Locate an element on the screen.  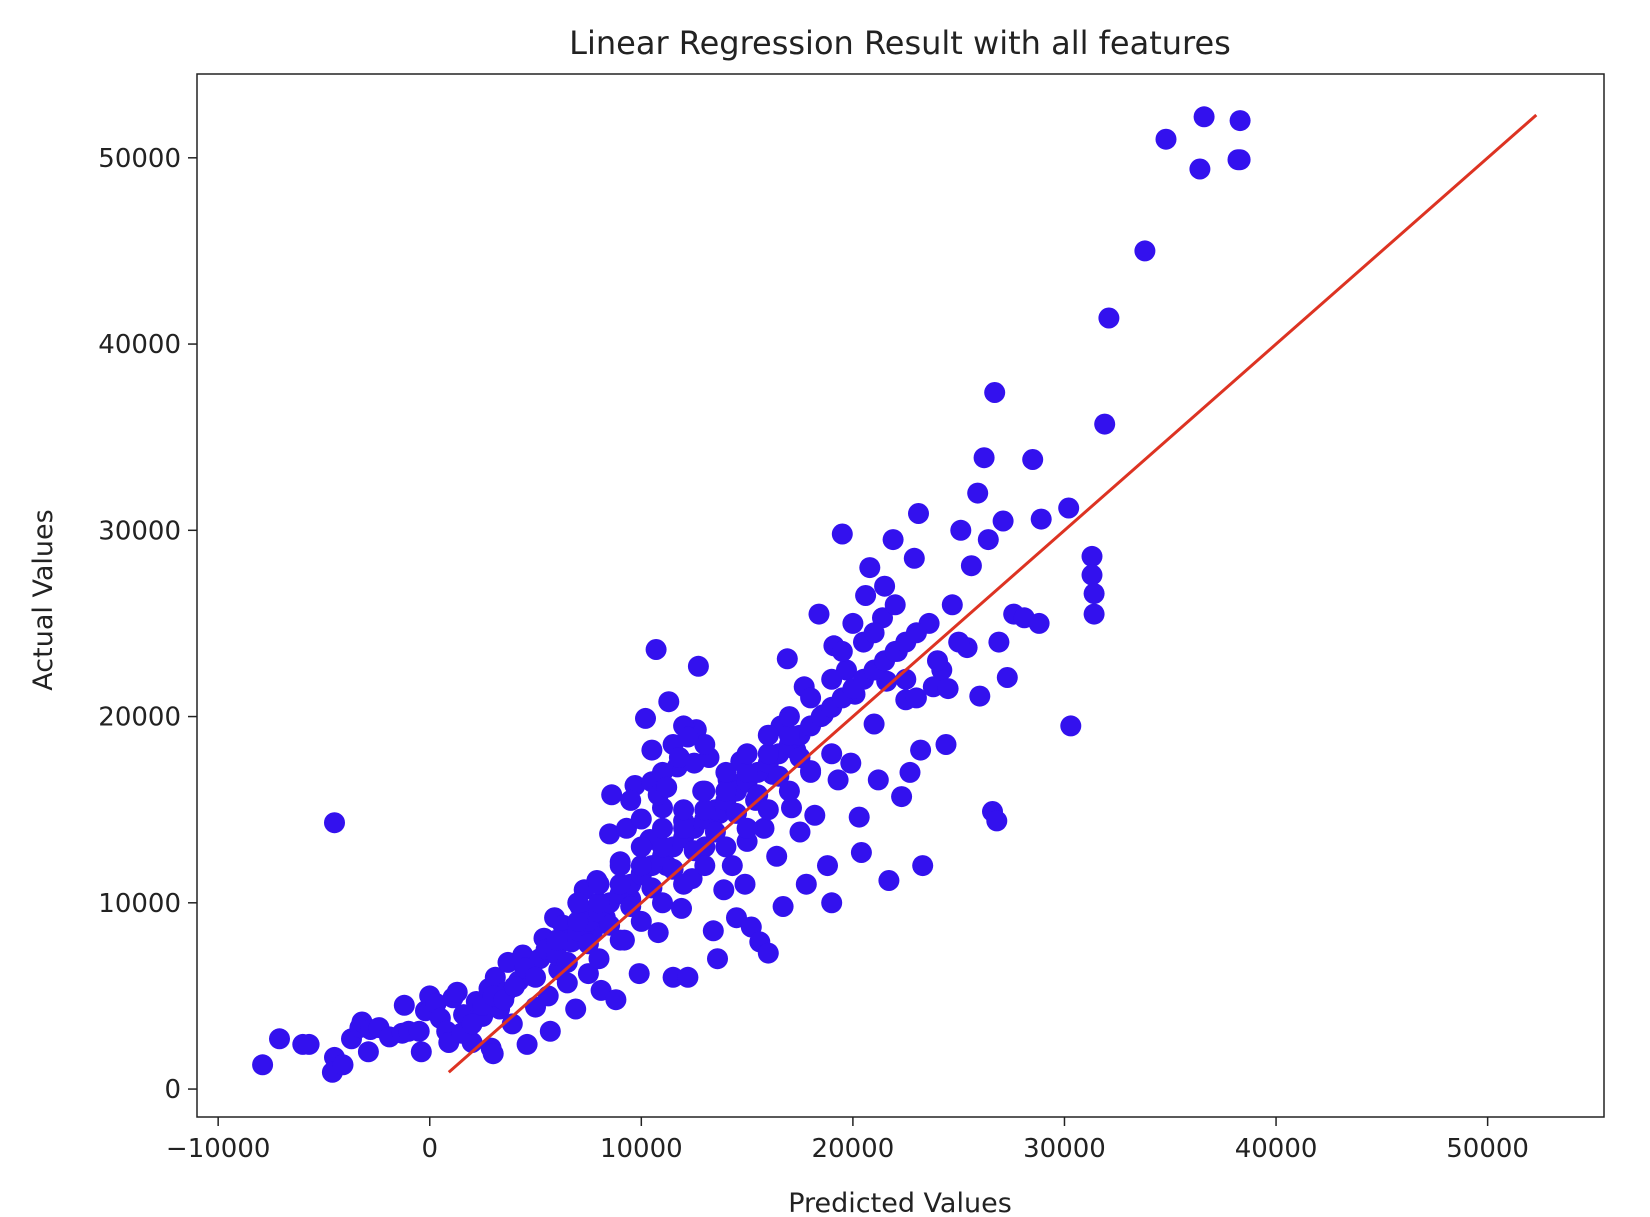
x-tick-label: 30000 is located at coordinates (1064, 1149).